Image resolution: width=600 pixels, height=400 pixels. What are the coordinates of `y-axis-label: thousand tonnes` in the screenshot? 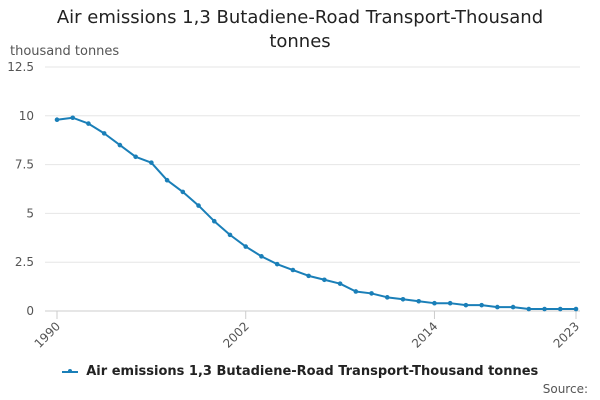 It's located at (65, 51).